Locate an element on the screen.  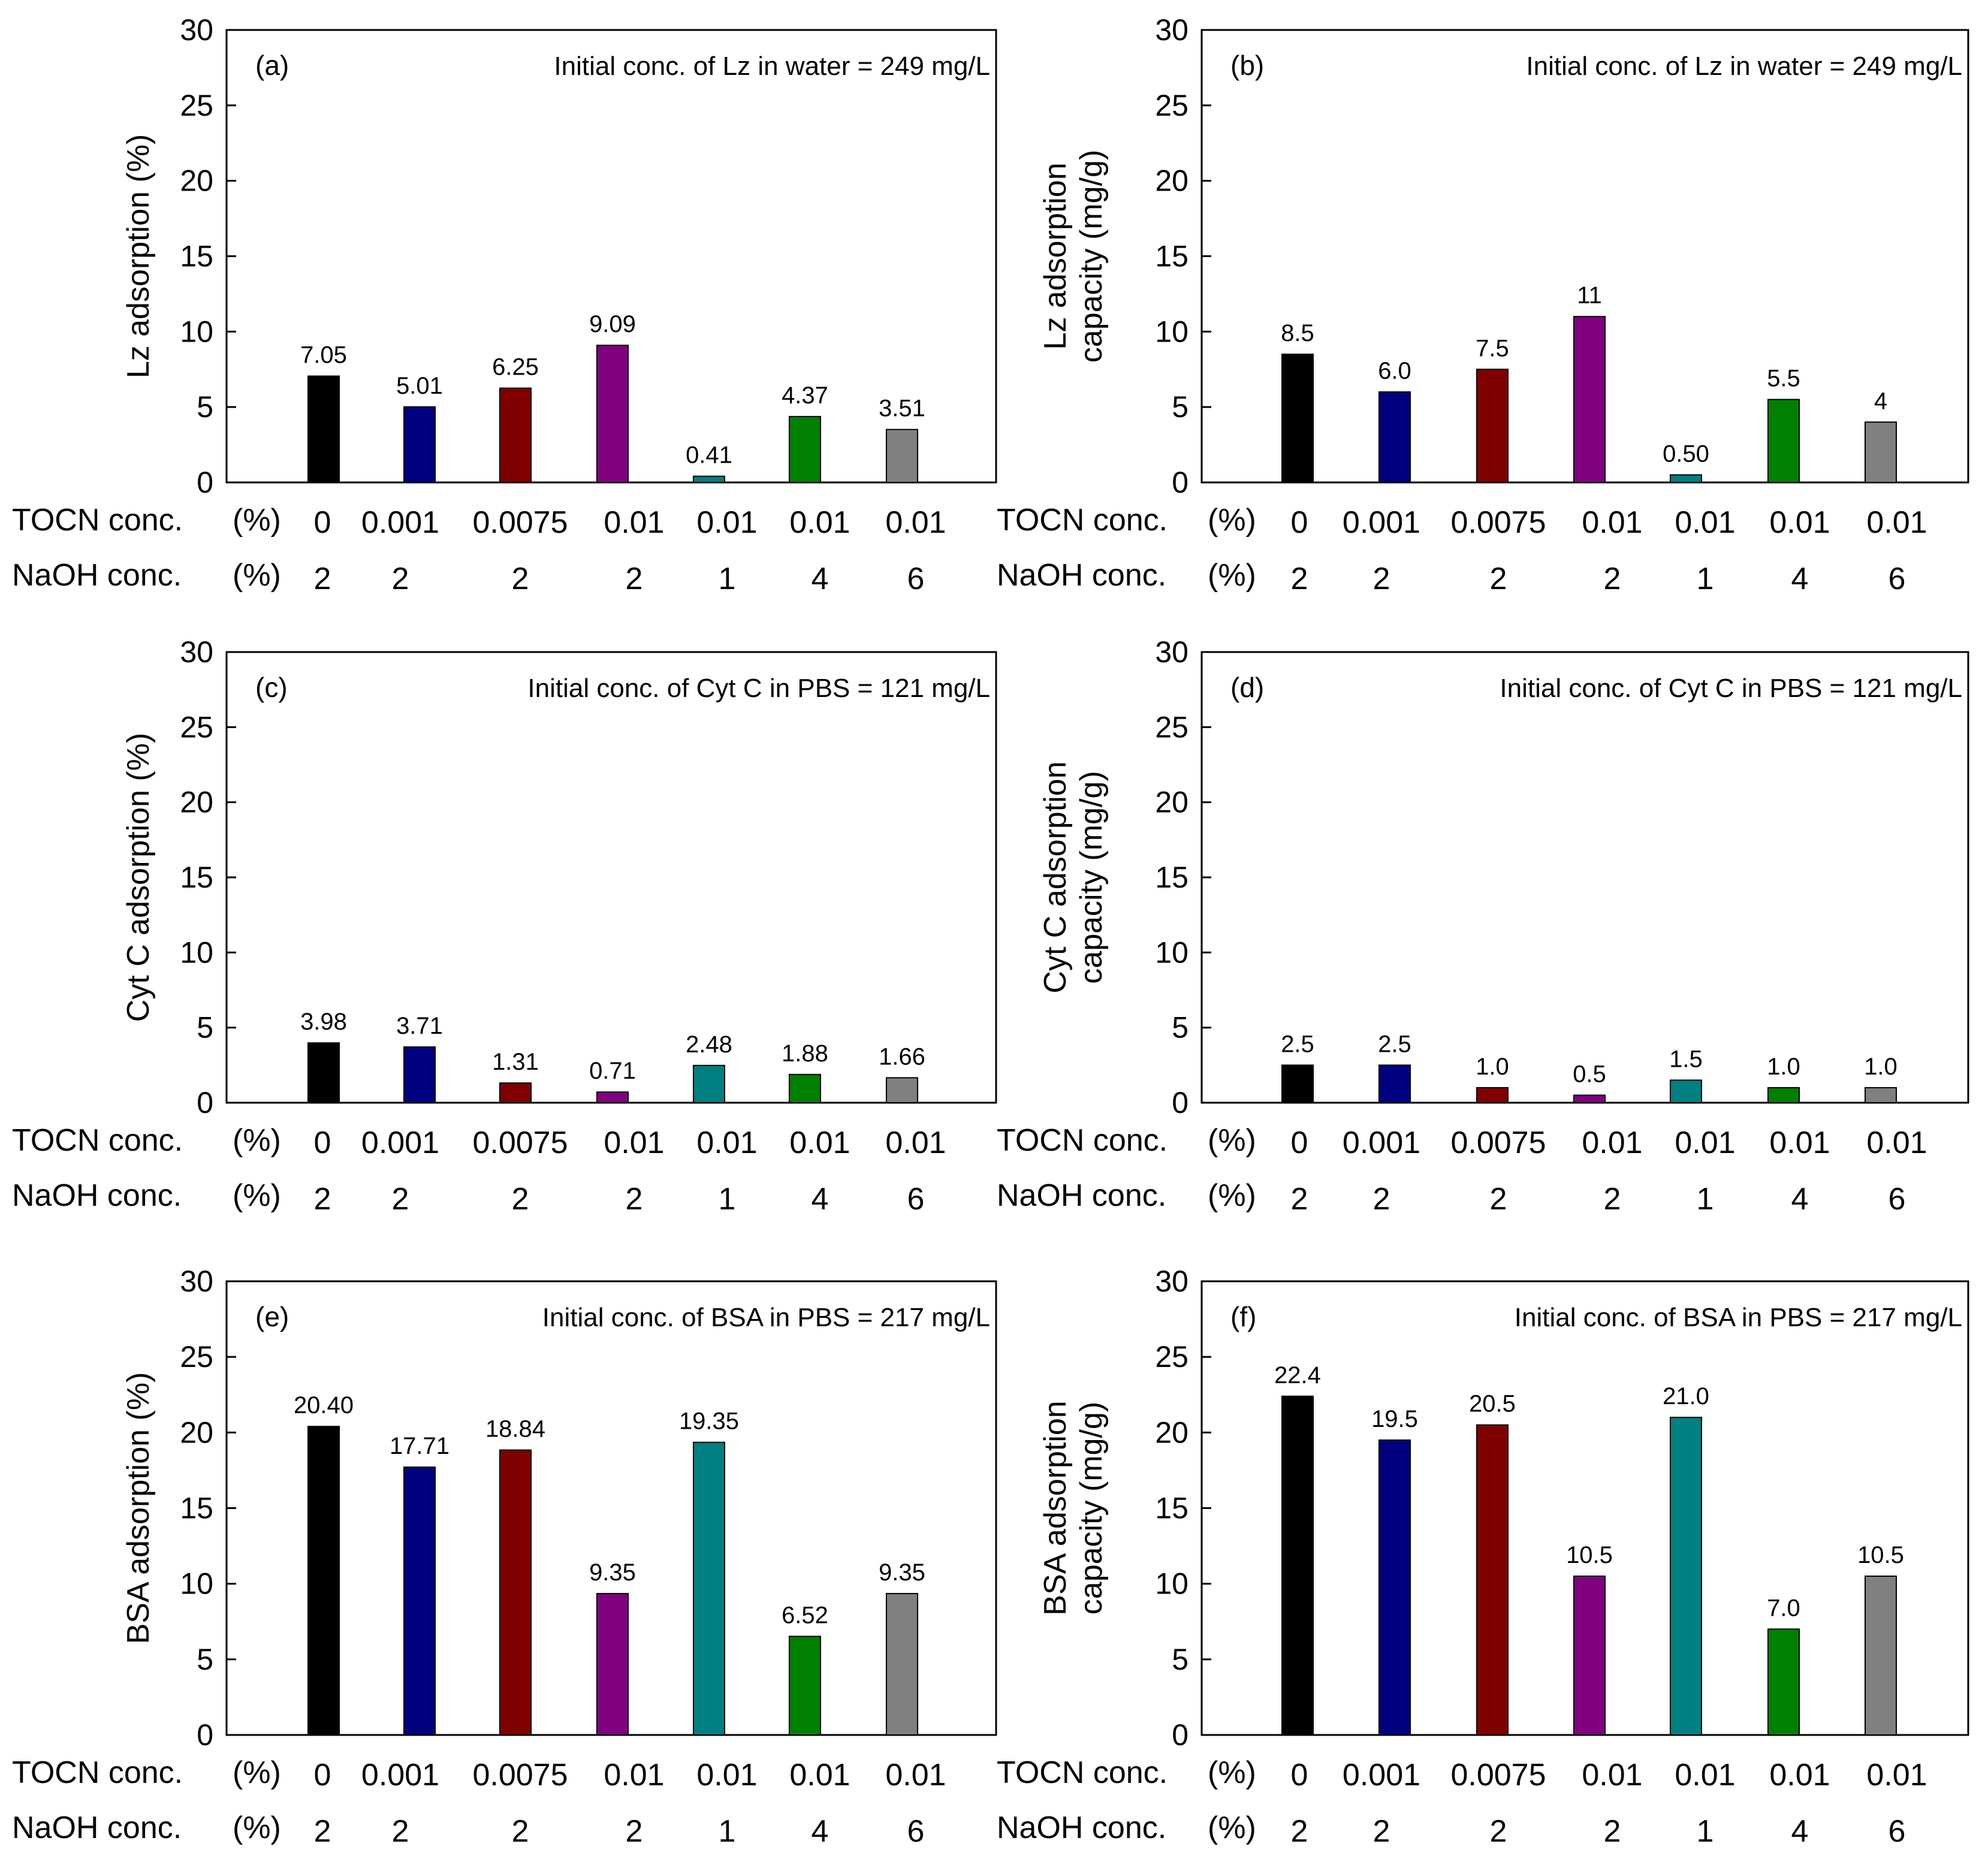
y-tick-label: 15 is located at coordinates (1172, 877).